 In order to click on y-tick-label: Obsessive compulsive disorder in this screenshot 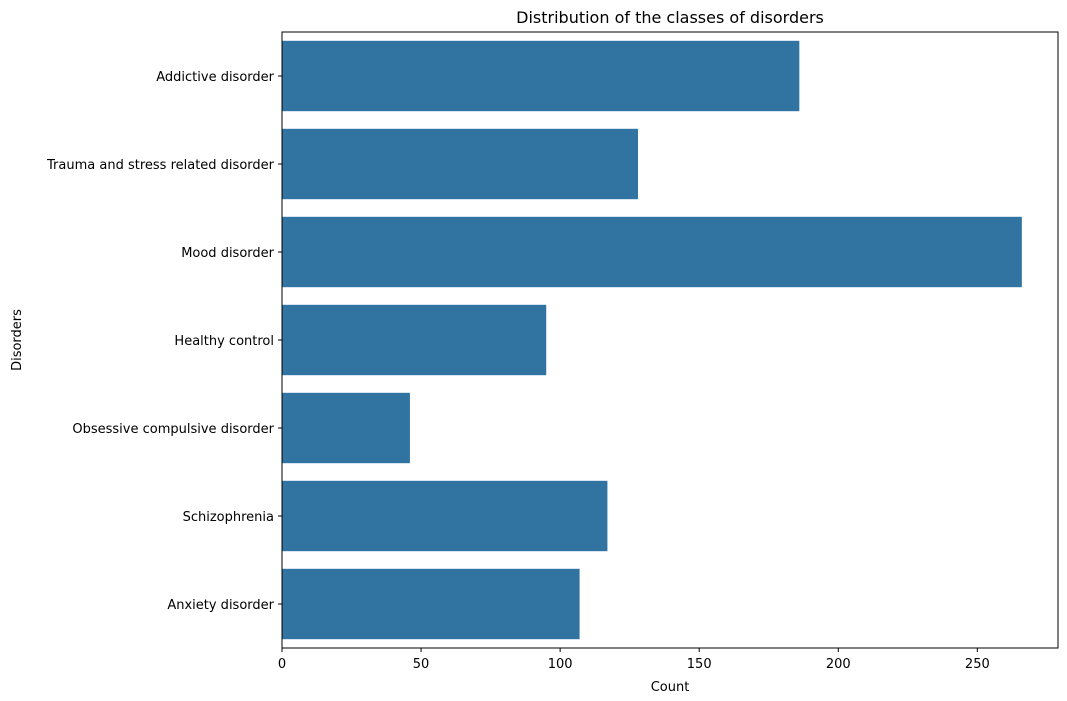, I will do `click(173, 429)`.